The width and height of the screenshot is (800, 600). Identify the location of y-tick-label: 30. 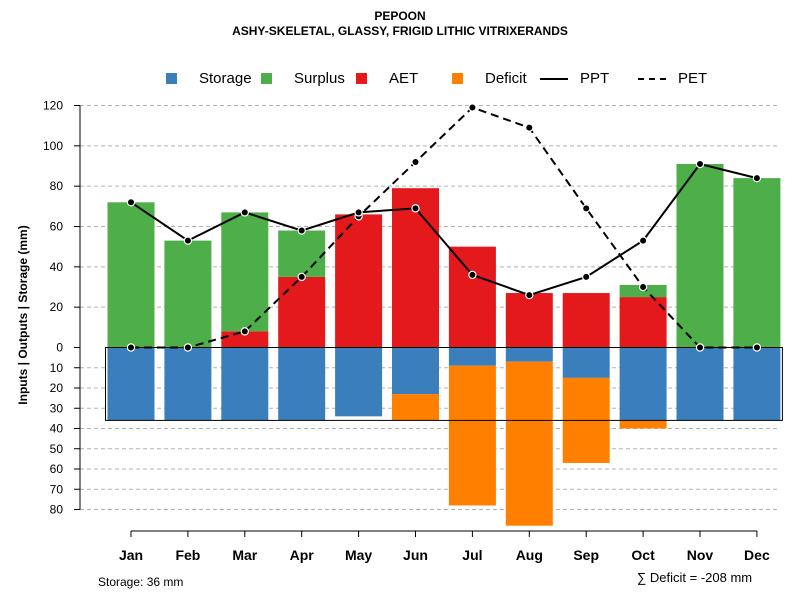
(57, 408).